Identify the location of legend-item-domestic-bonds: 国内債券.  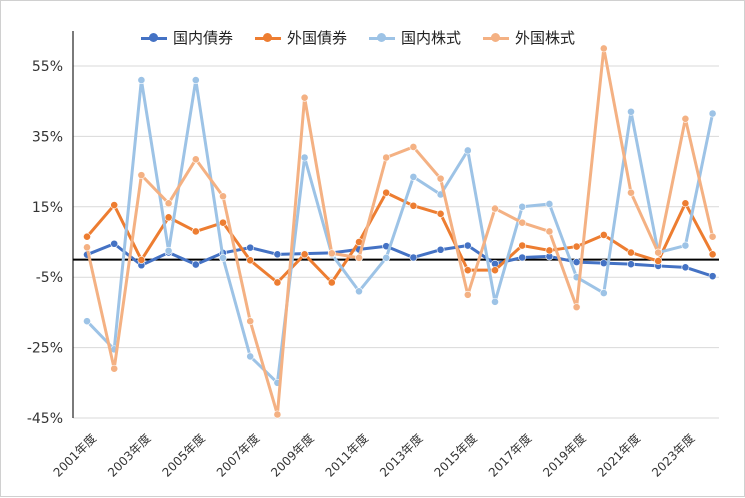
(187, 37).